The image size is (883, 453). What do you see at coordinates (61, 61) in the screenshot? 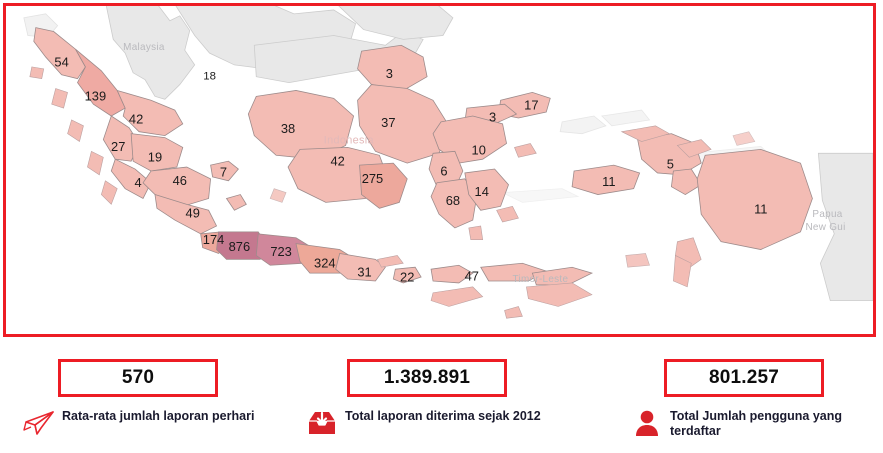
I see `value-aceh: 54` at bounding box center [61, 61].